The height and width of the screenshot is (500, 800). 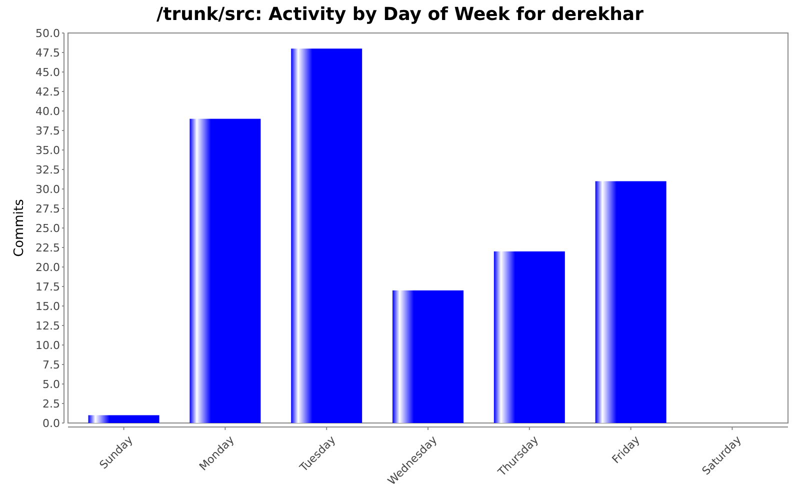 What do you see at coordinates (48, 169) in the screenshot?
I see `y-tick-label: 32.5` at bounding box center [48, 169].